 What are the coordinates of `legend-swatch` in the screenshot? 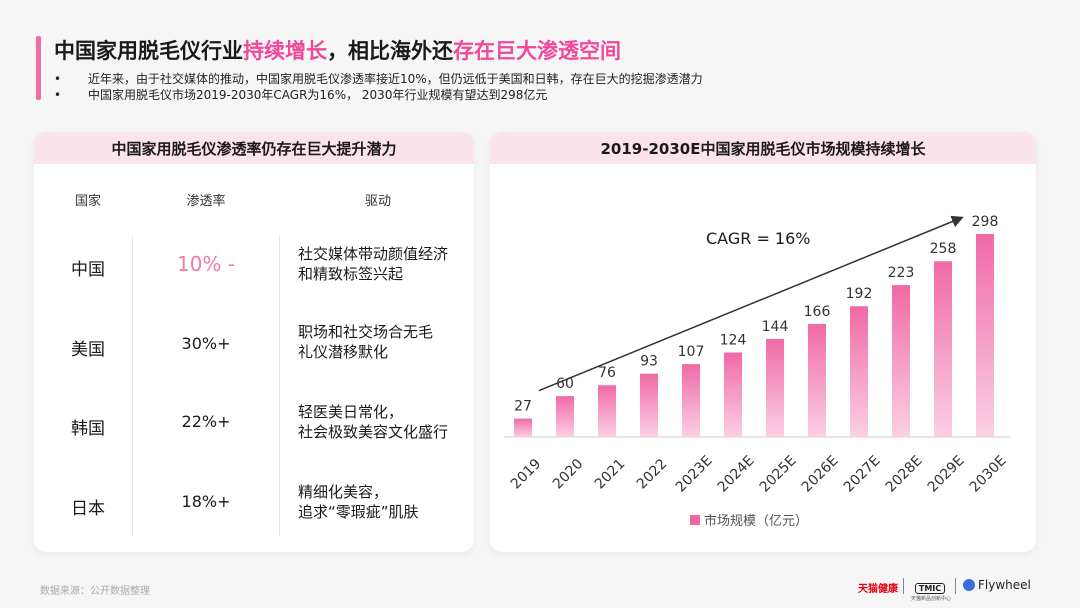 It's located at (695, 520).